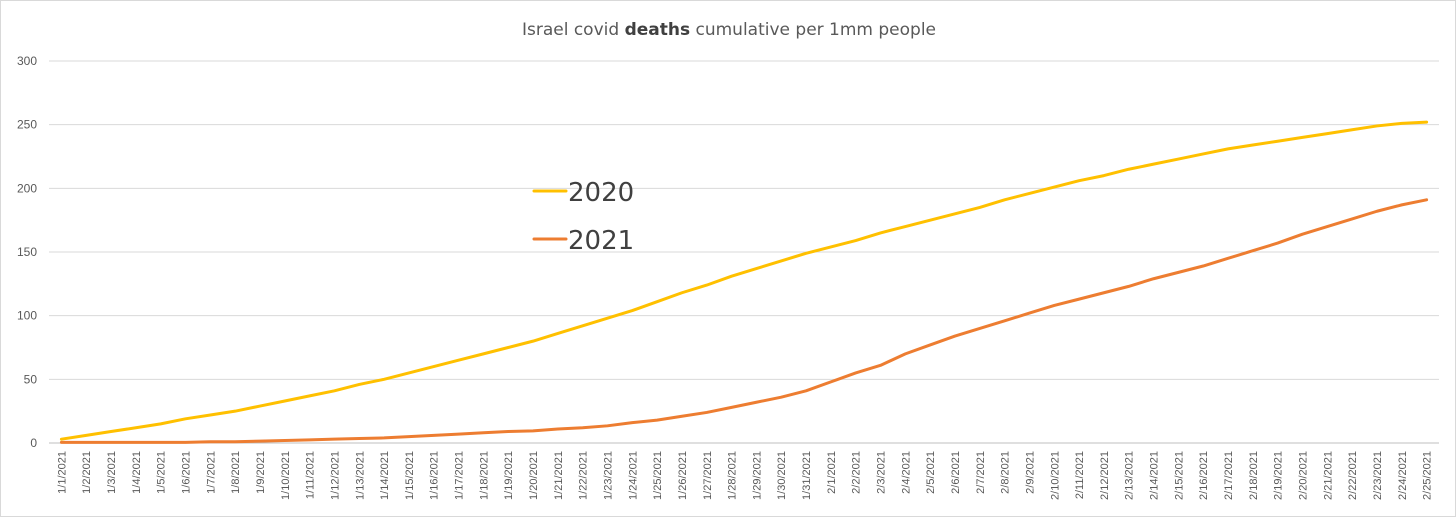 The image size is (1456, 518). What do you see at coordinates (757, 475) in the screenshot?
I see `x-tick-label: 1/29/2021` at bounding box center [757, 475].